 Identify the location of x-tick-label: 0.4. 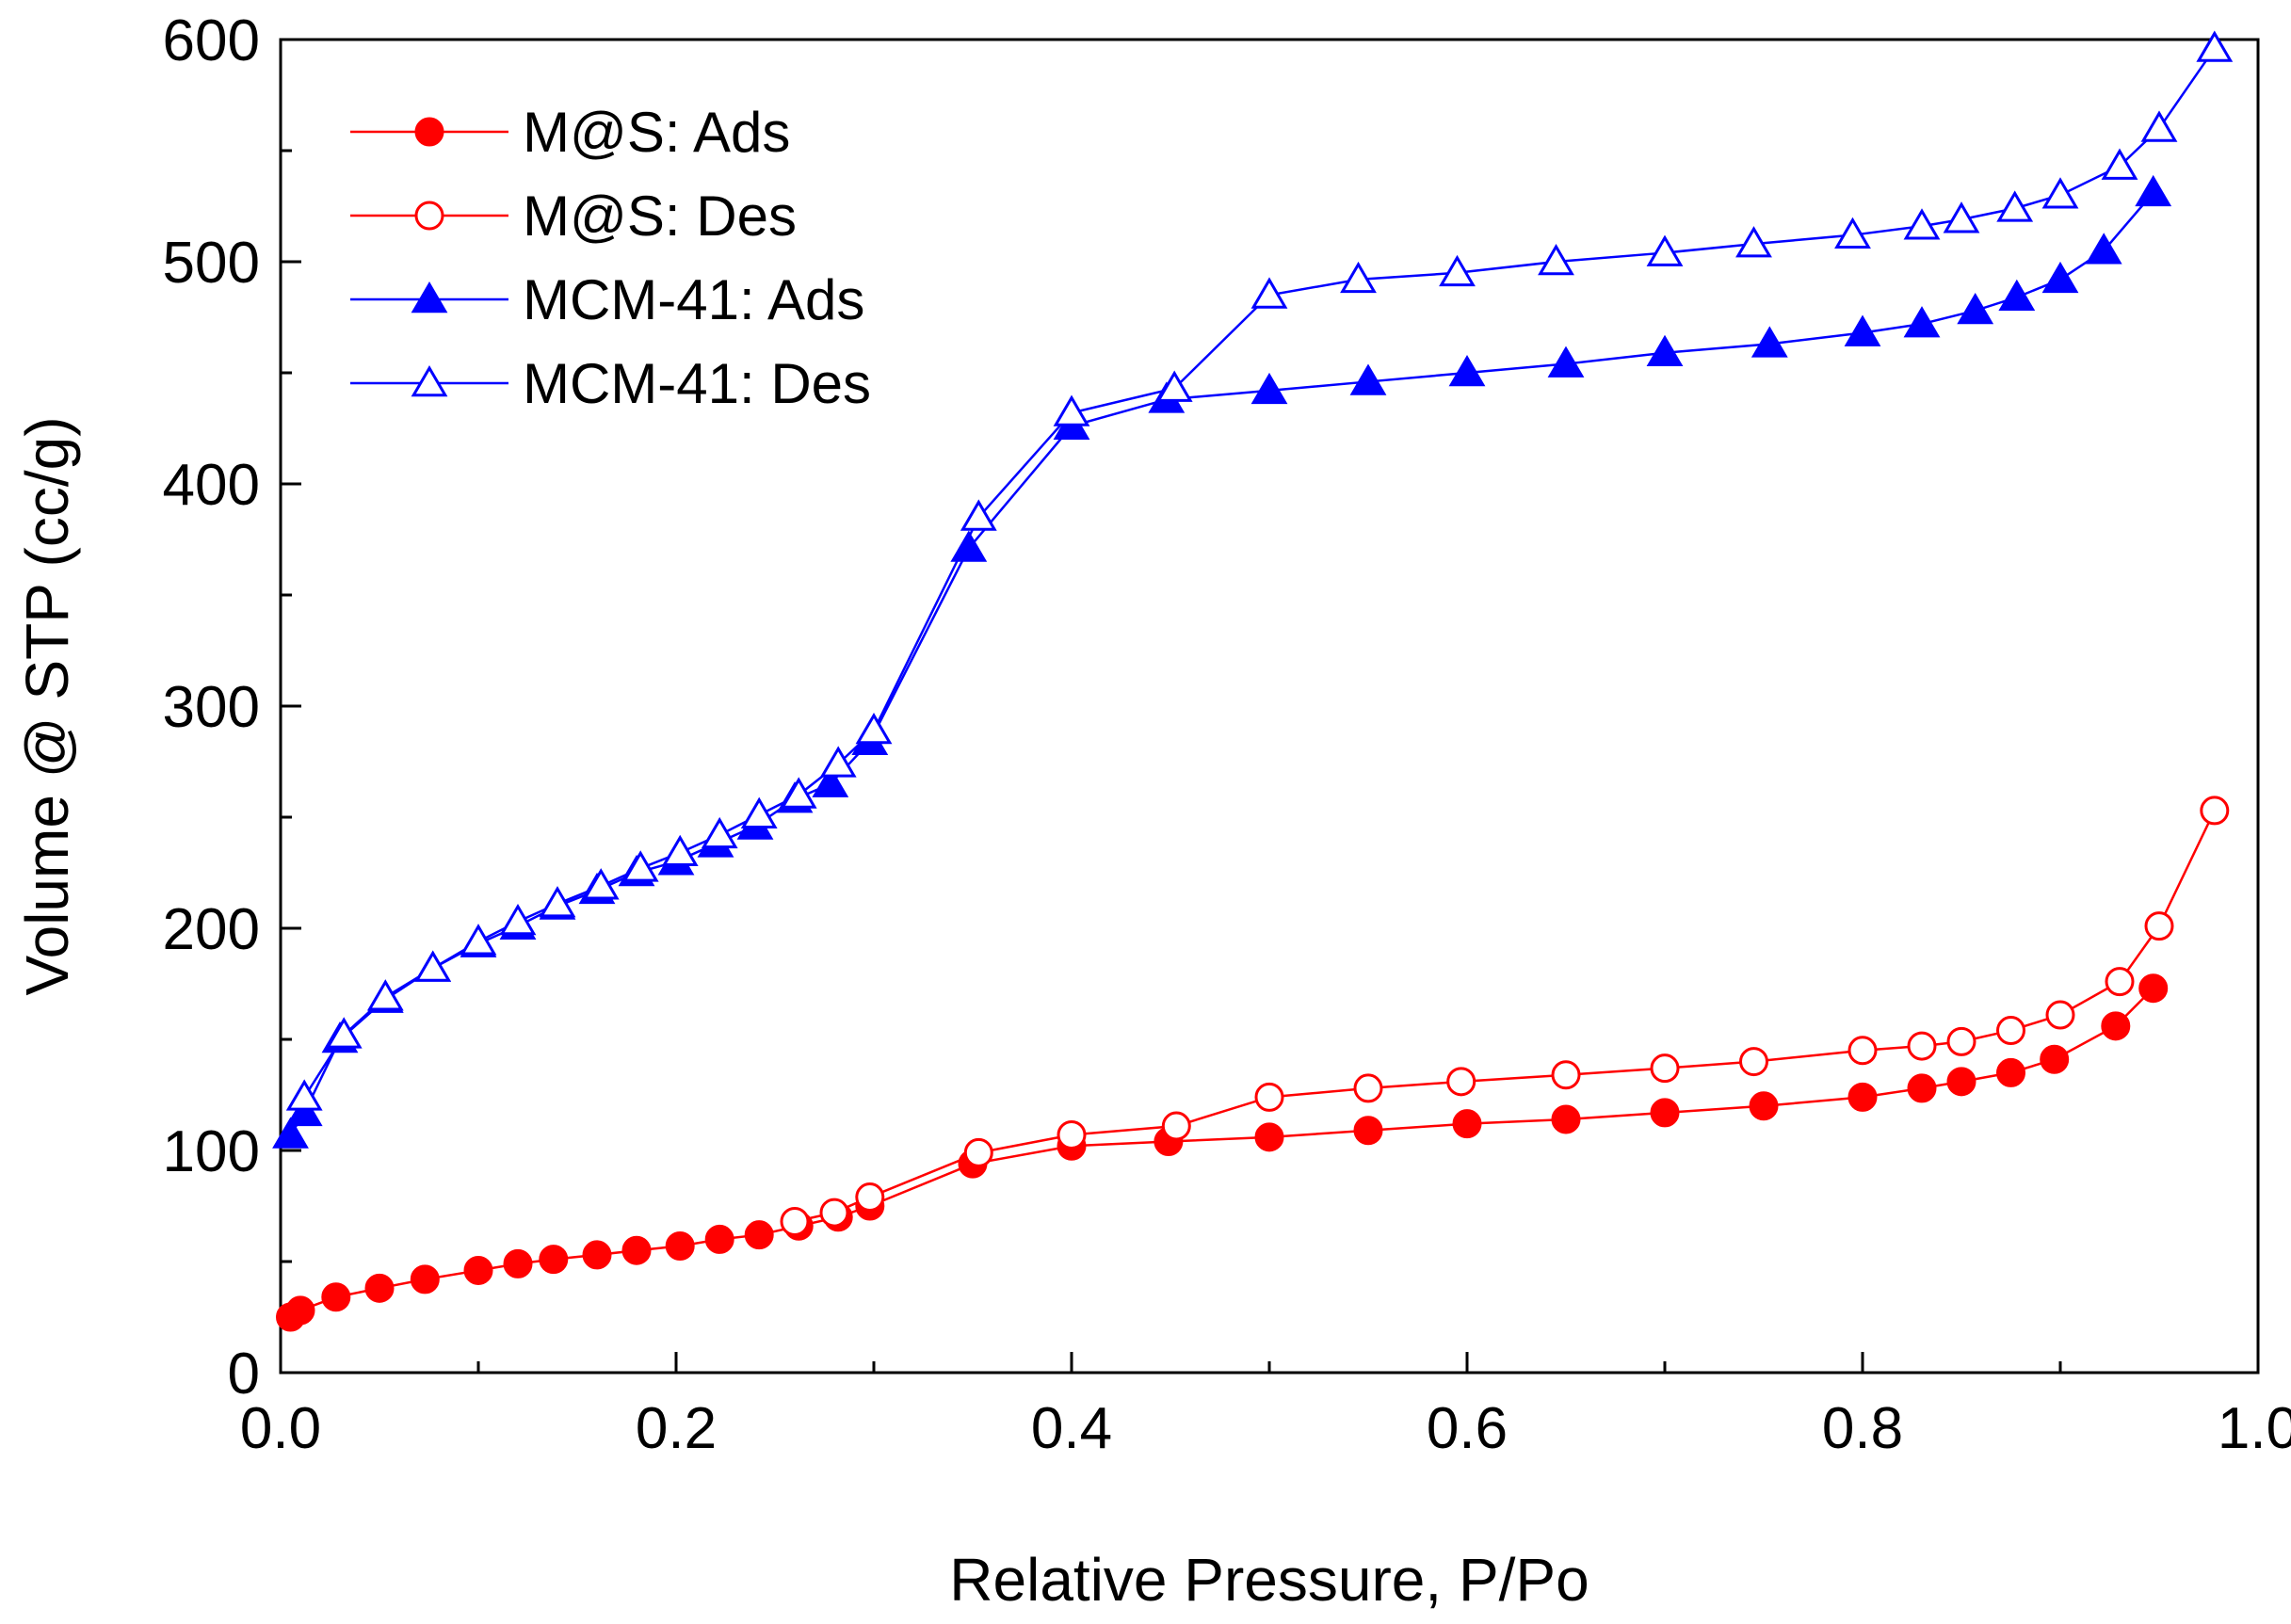
(1072, 1428).